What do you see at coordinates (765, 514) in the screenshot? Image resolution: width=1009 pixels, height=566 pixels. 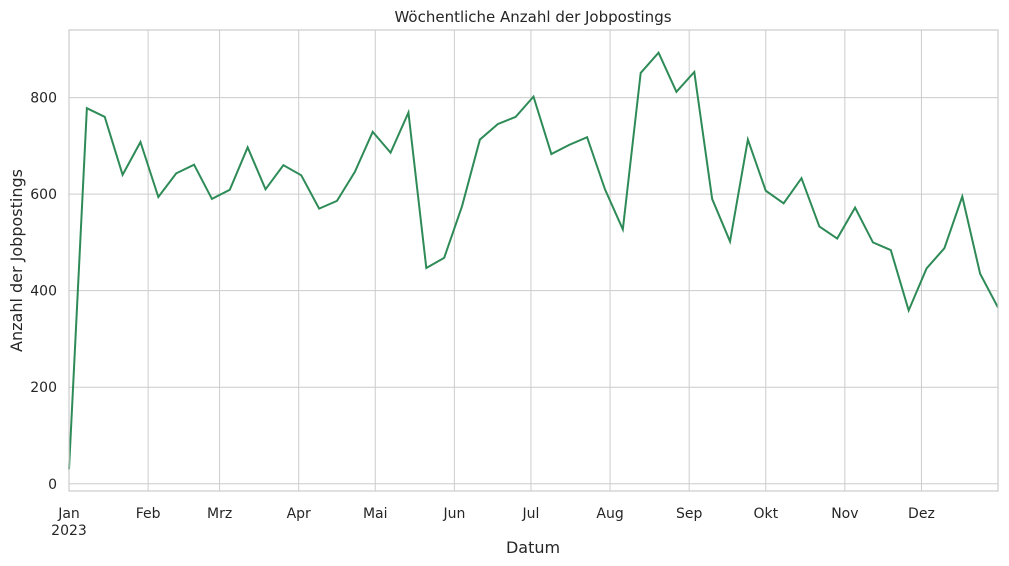 I see `x-tick-label: Okt` at bounding box center [765, 514].